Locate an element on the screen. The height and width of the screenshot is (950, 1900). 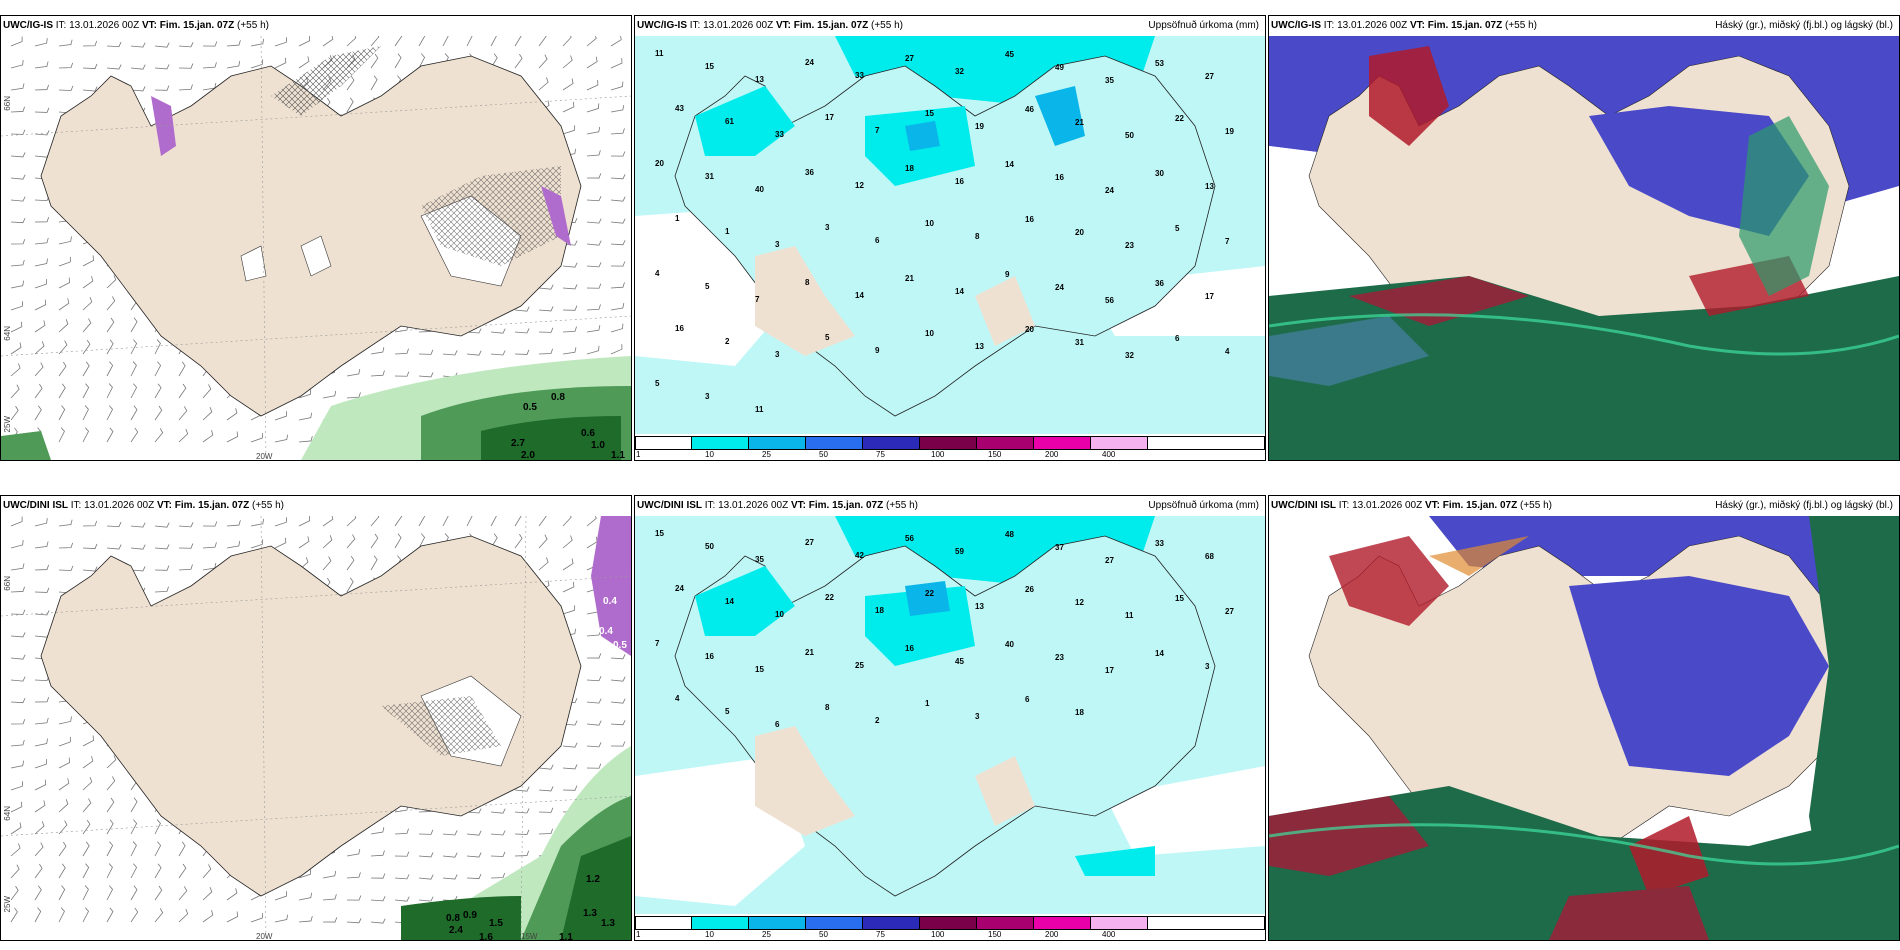
precip-value: 6 is located at coordinates (1177, 338).